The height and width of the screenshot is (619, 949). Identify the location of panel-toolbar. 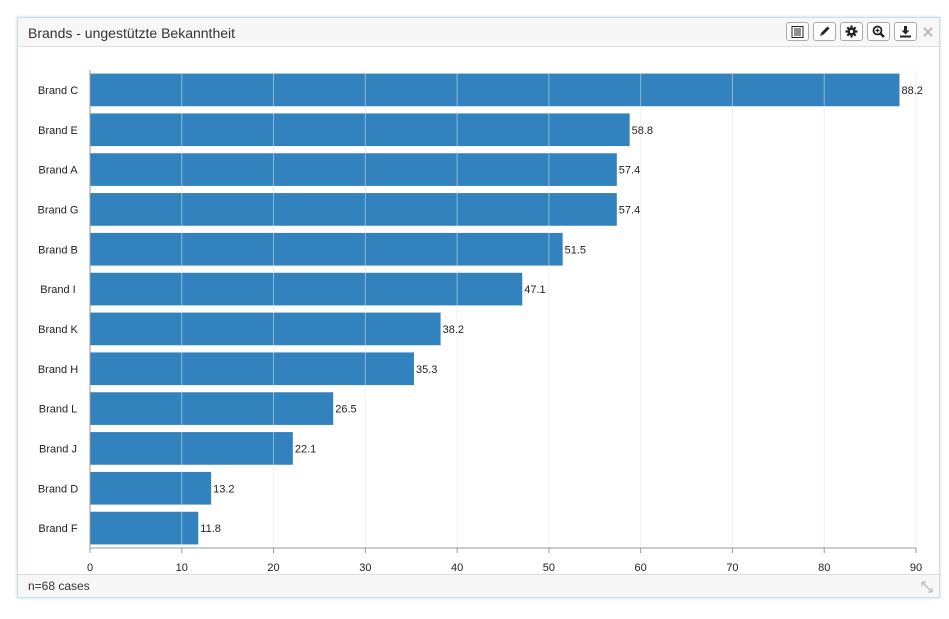
(860, 31).